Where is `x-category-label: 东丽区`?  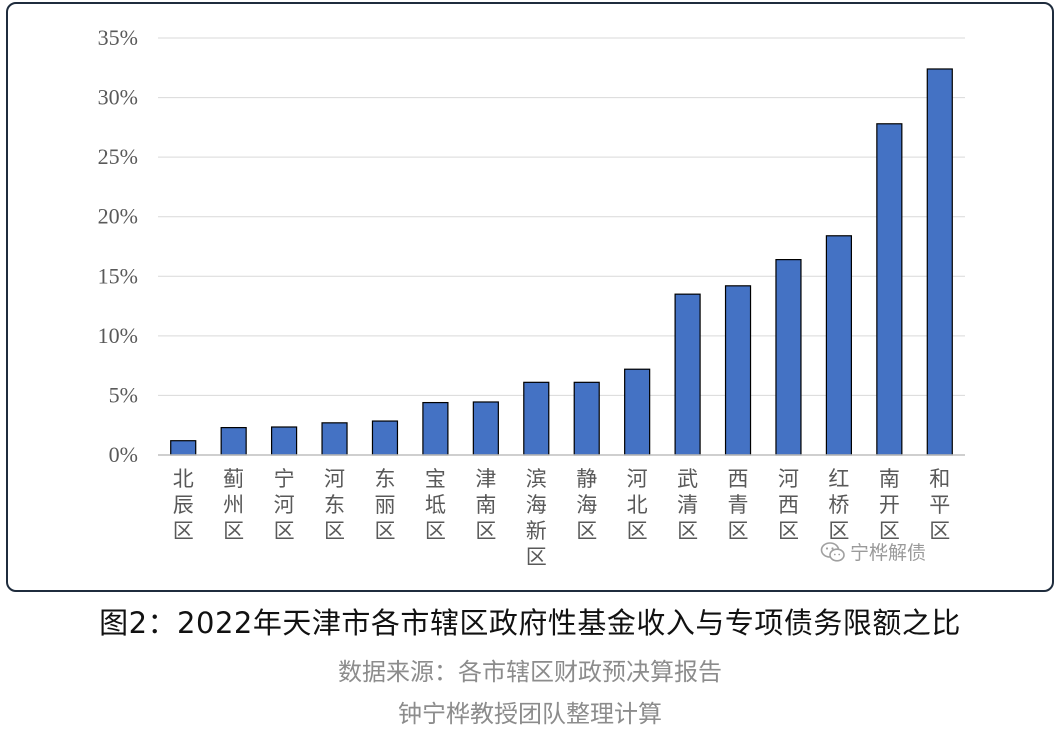
x-category-label: 东丽区 is located at coordinates (384, 505).